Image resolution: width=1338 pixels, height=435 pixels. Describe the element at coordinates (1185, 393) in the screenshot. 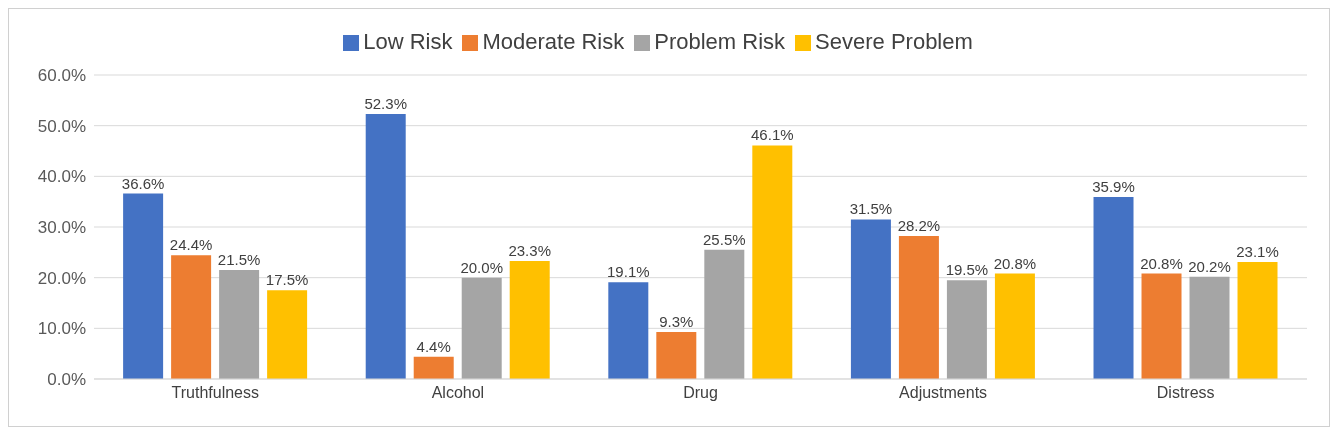

I see `x-tick-label: Distress` at that location.